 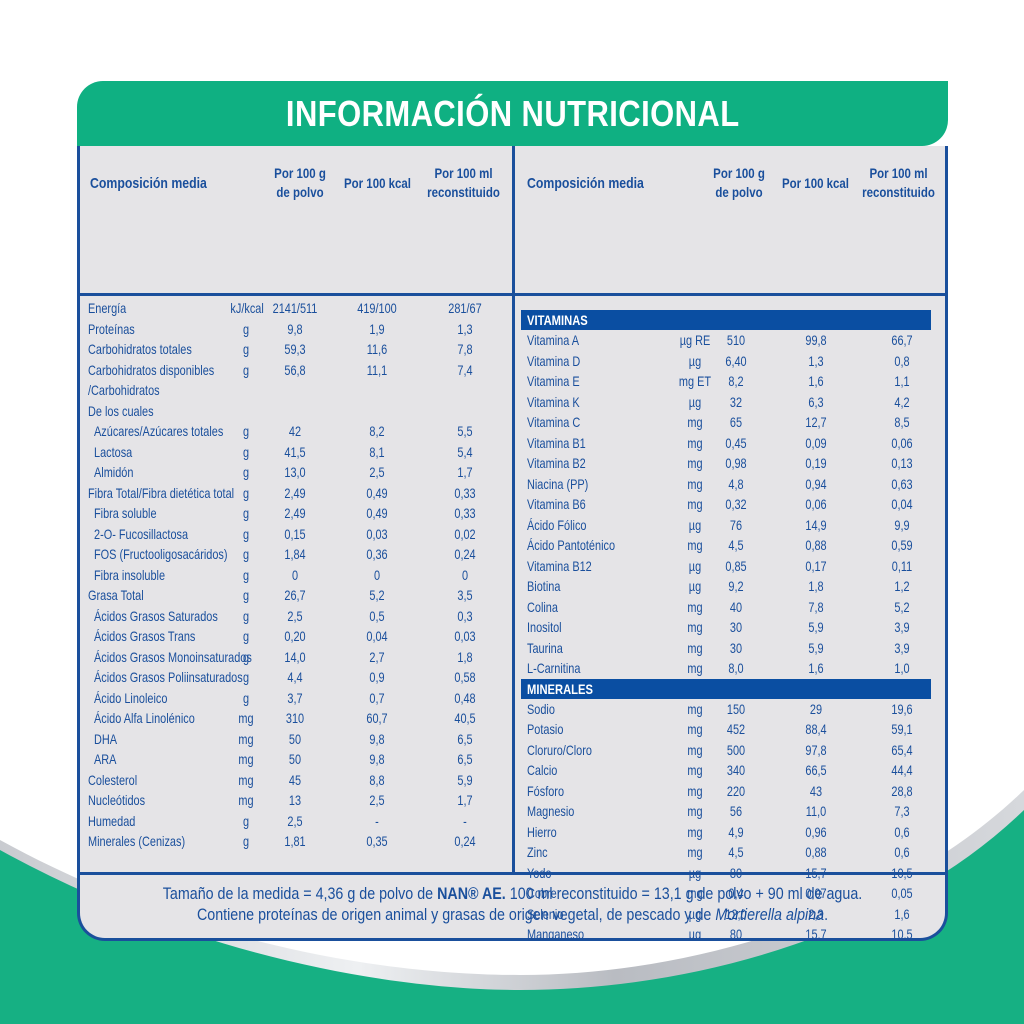 I want to click on value-per-100kcal: 88,4, so click(x=816, y=729).